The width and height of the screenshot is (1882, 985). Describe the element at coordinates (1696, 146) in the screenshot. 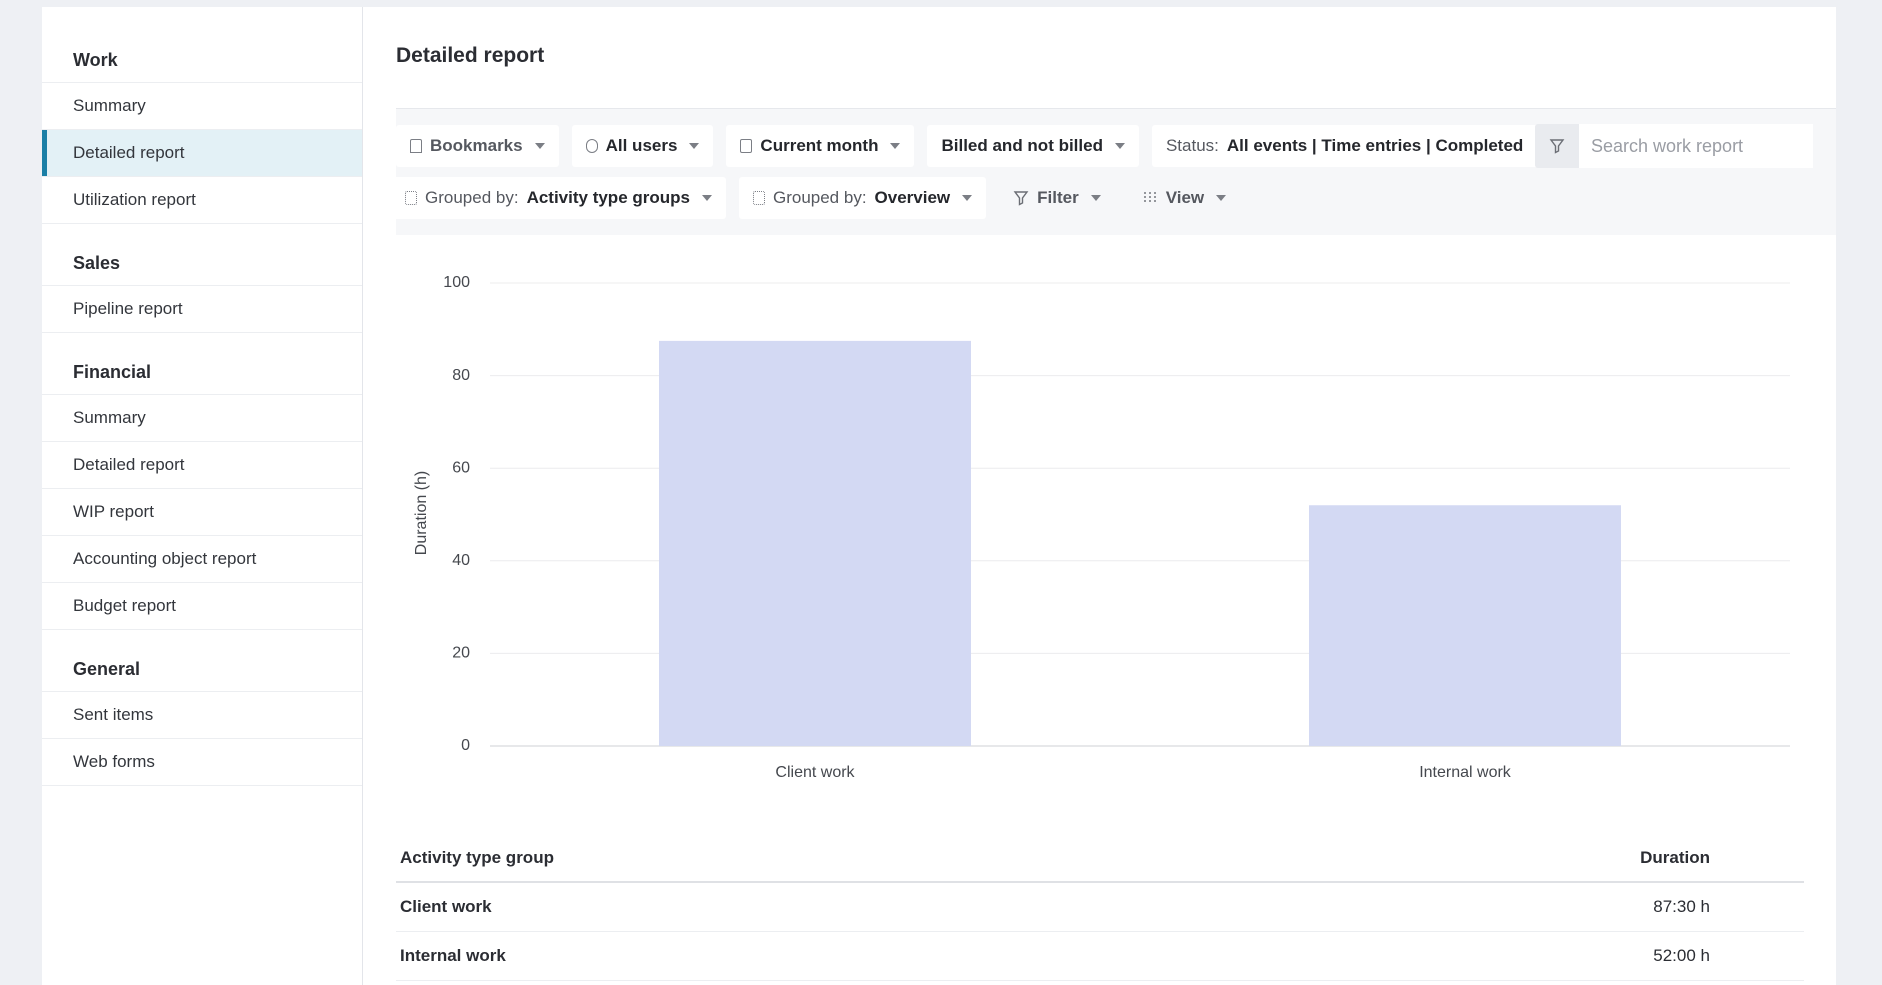

I see `search-input: Search work report` at that location.